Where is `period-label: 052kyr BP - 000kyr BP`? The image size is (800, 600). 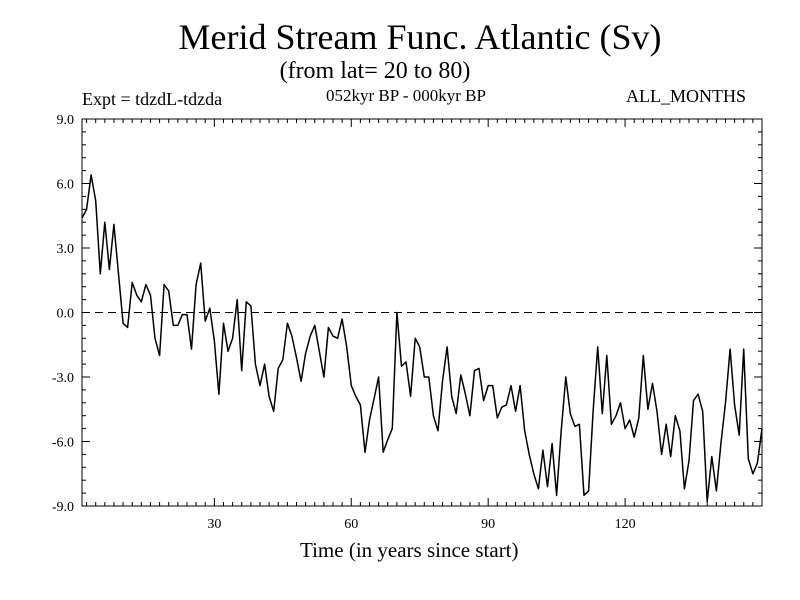
period-label: 052kyr BP - 000kyr BP is located at coordinates (406, 95).